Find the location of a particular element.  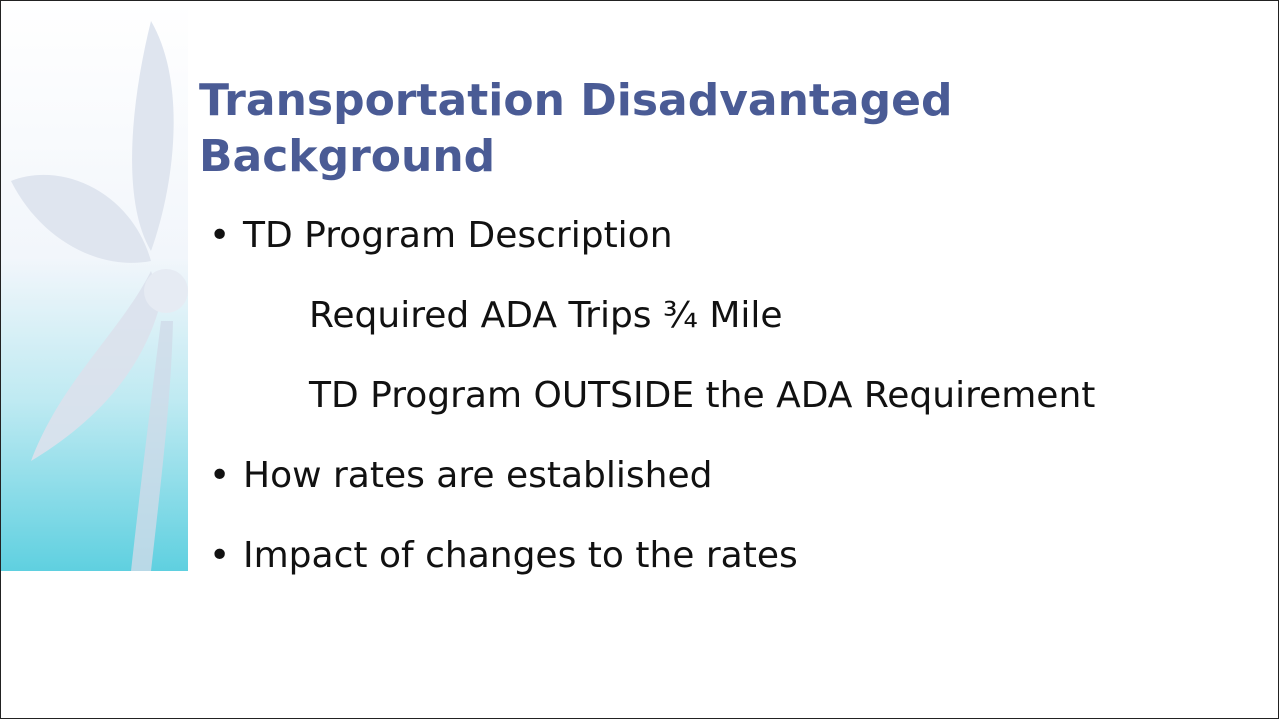

slide-title: Transportation Disadvantaged Background is located at coordinates (576, 128).